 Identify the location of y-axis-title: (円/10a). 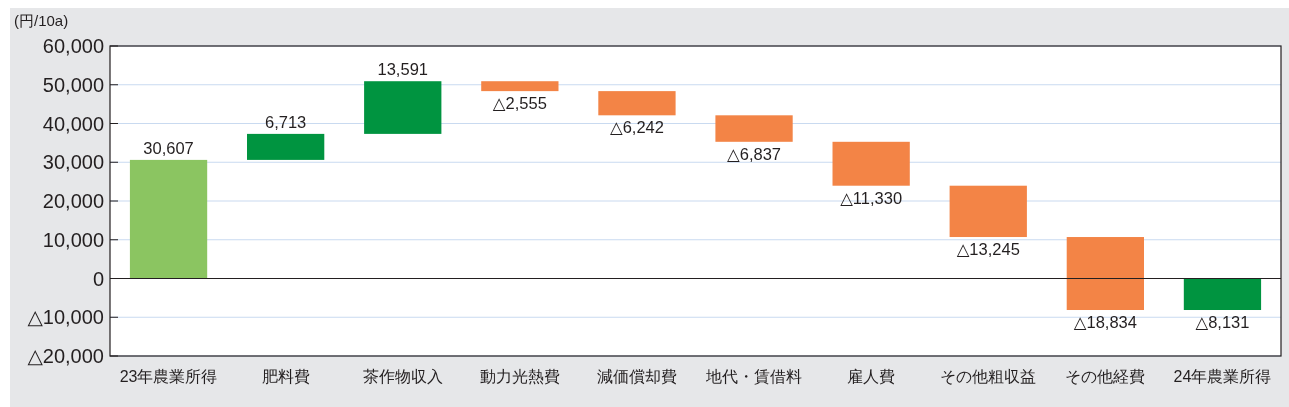
(41, 20).